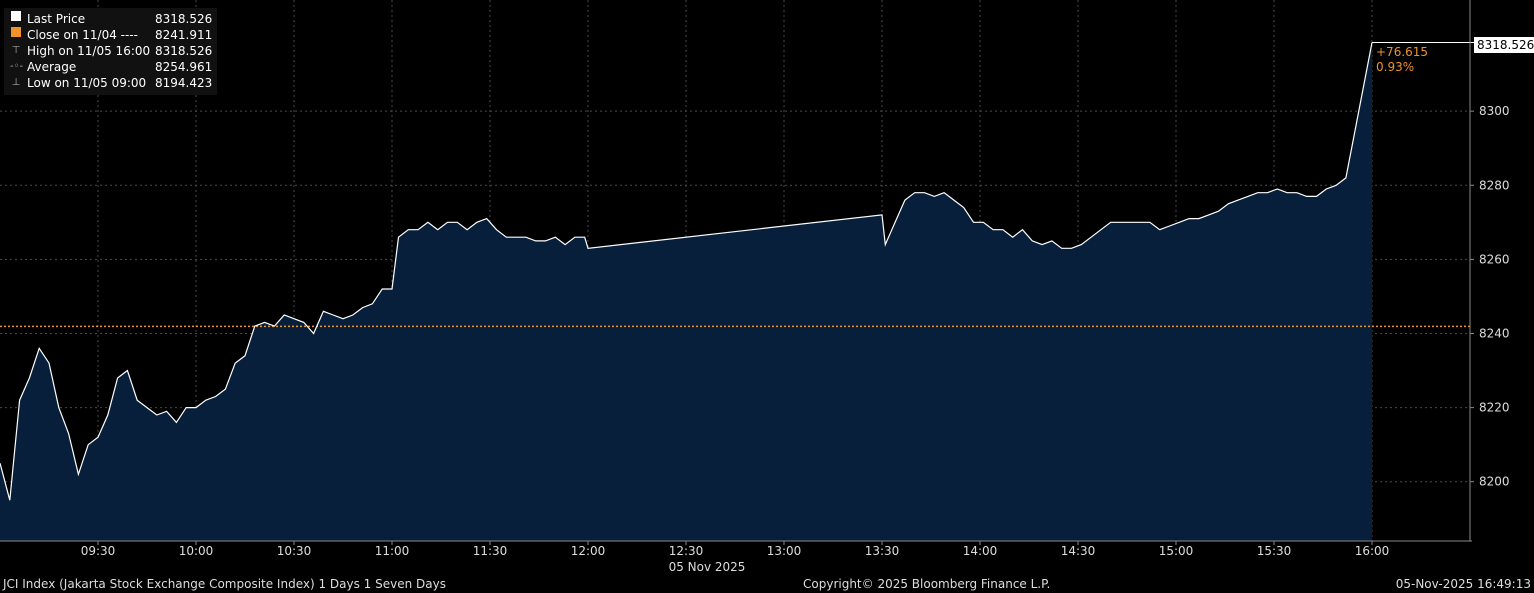 The height and width of the screenshot is (593, 1534). Describe the element at coordinates (89, 51) in the screenshot. I see `legend-label: High on 11/05 16:00` at that location.